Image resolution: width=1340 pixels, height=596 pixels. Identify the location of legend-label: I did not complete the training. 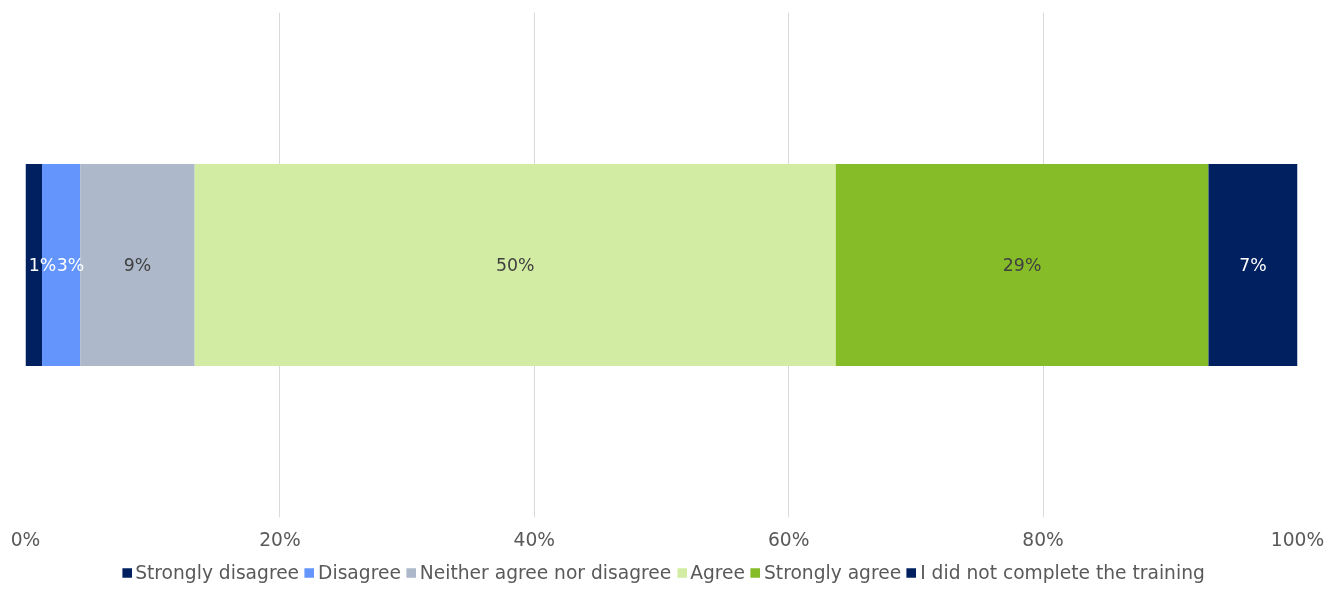
(1062, 572).